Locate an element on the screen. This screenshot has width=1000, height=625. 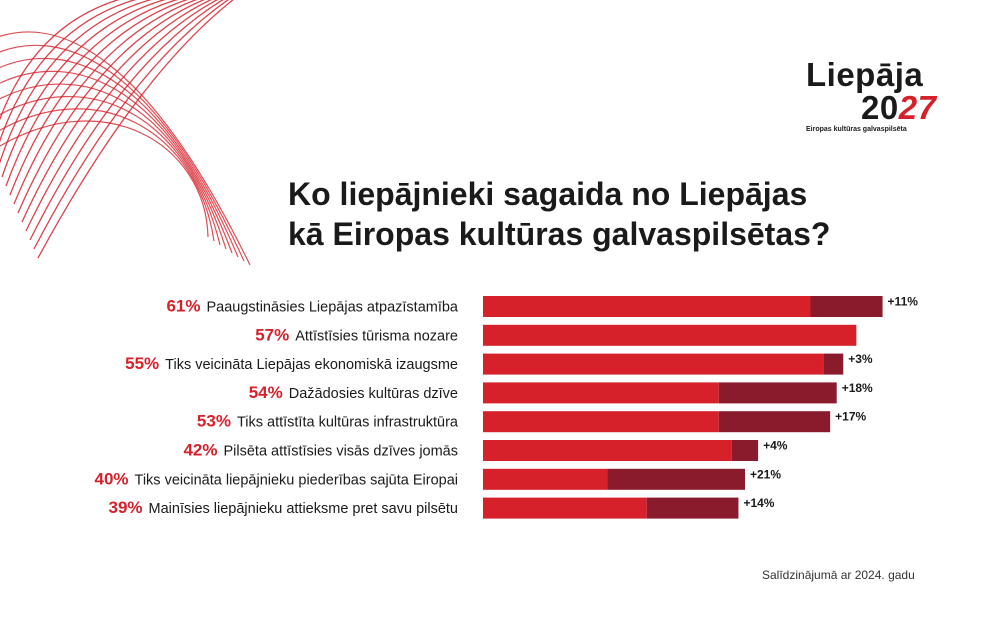
change-label: +14% is located at coordinates (758, 503).